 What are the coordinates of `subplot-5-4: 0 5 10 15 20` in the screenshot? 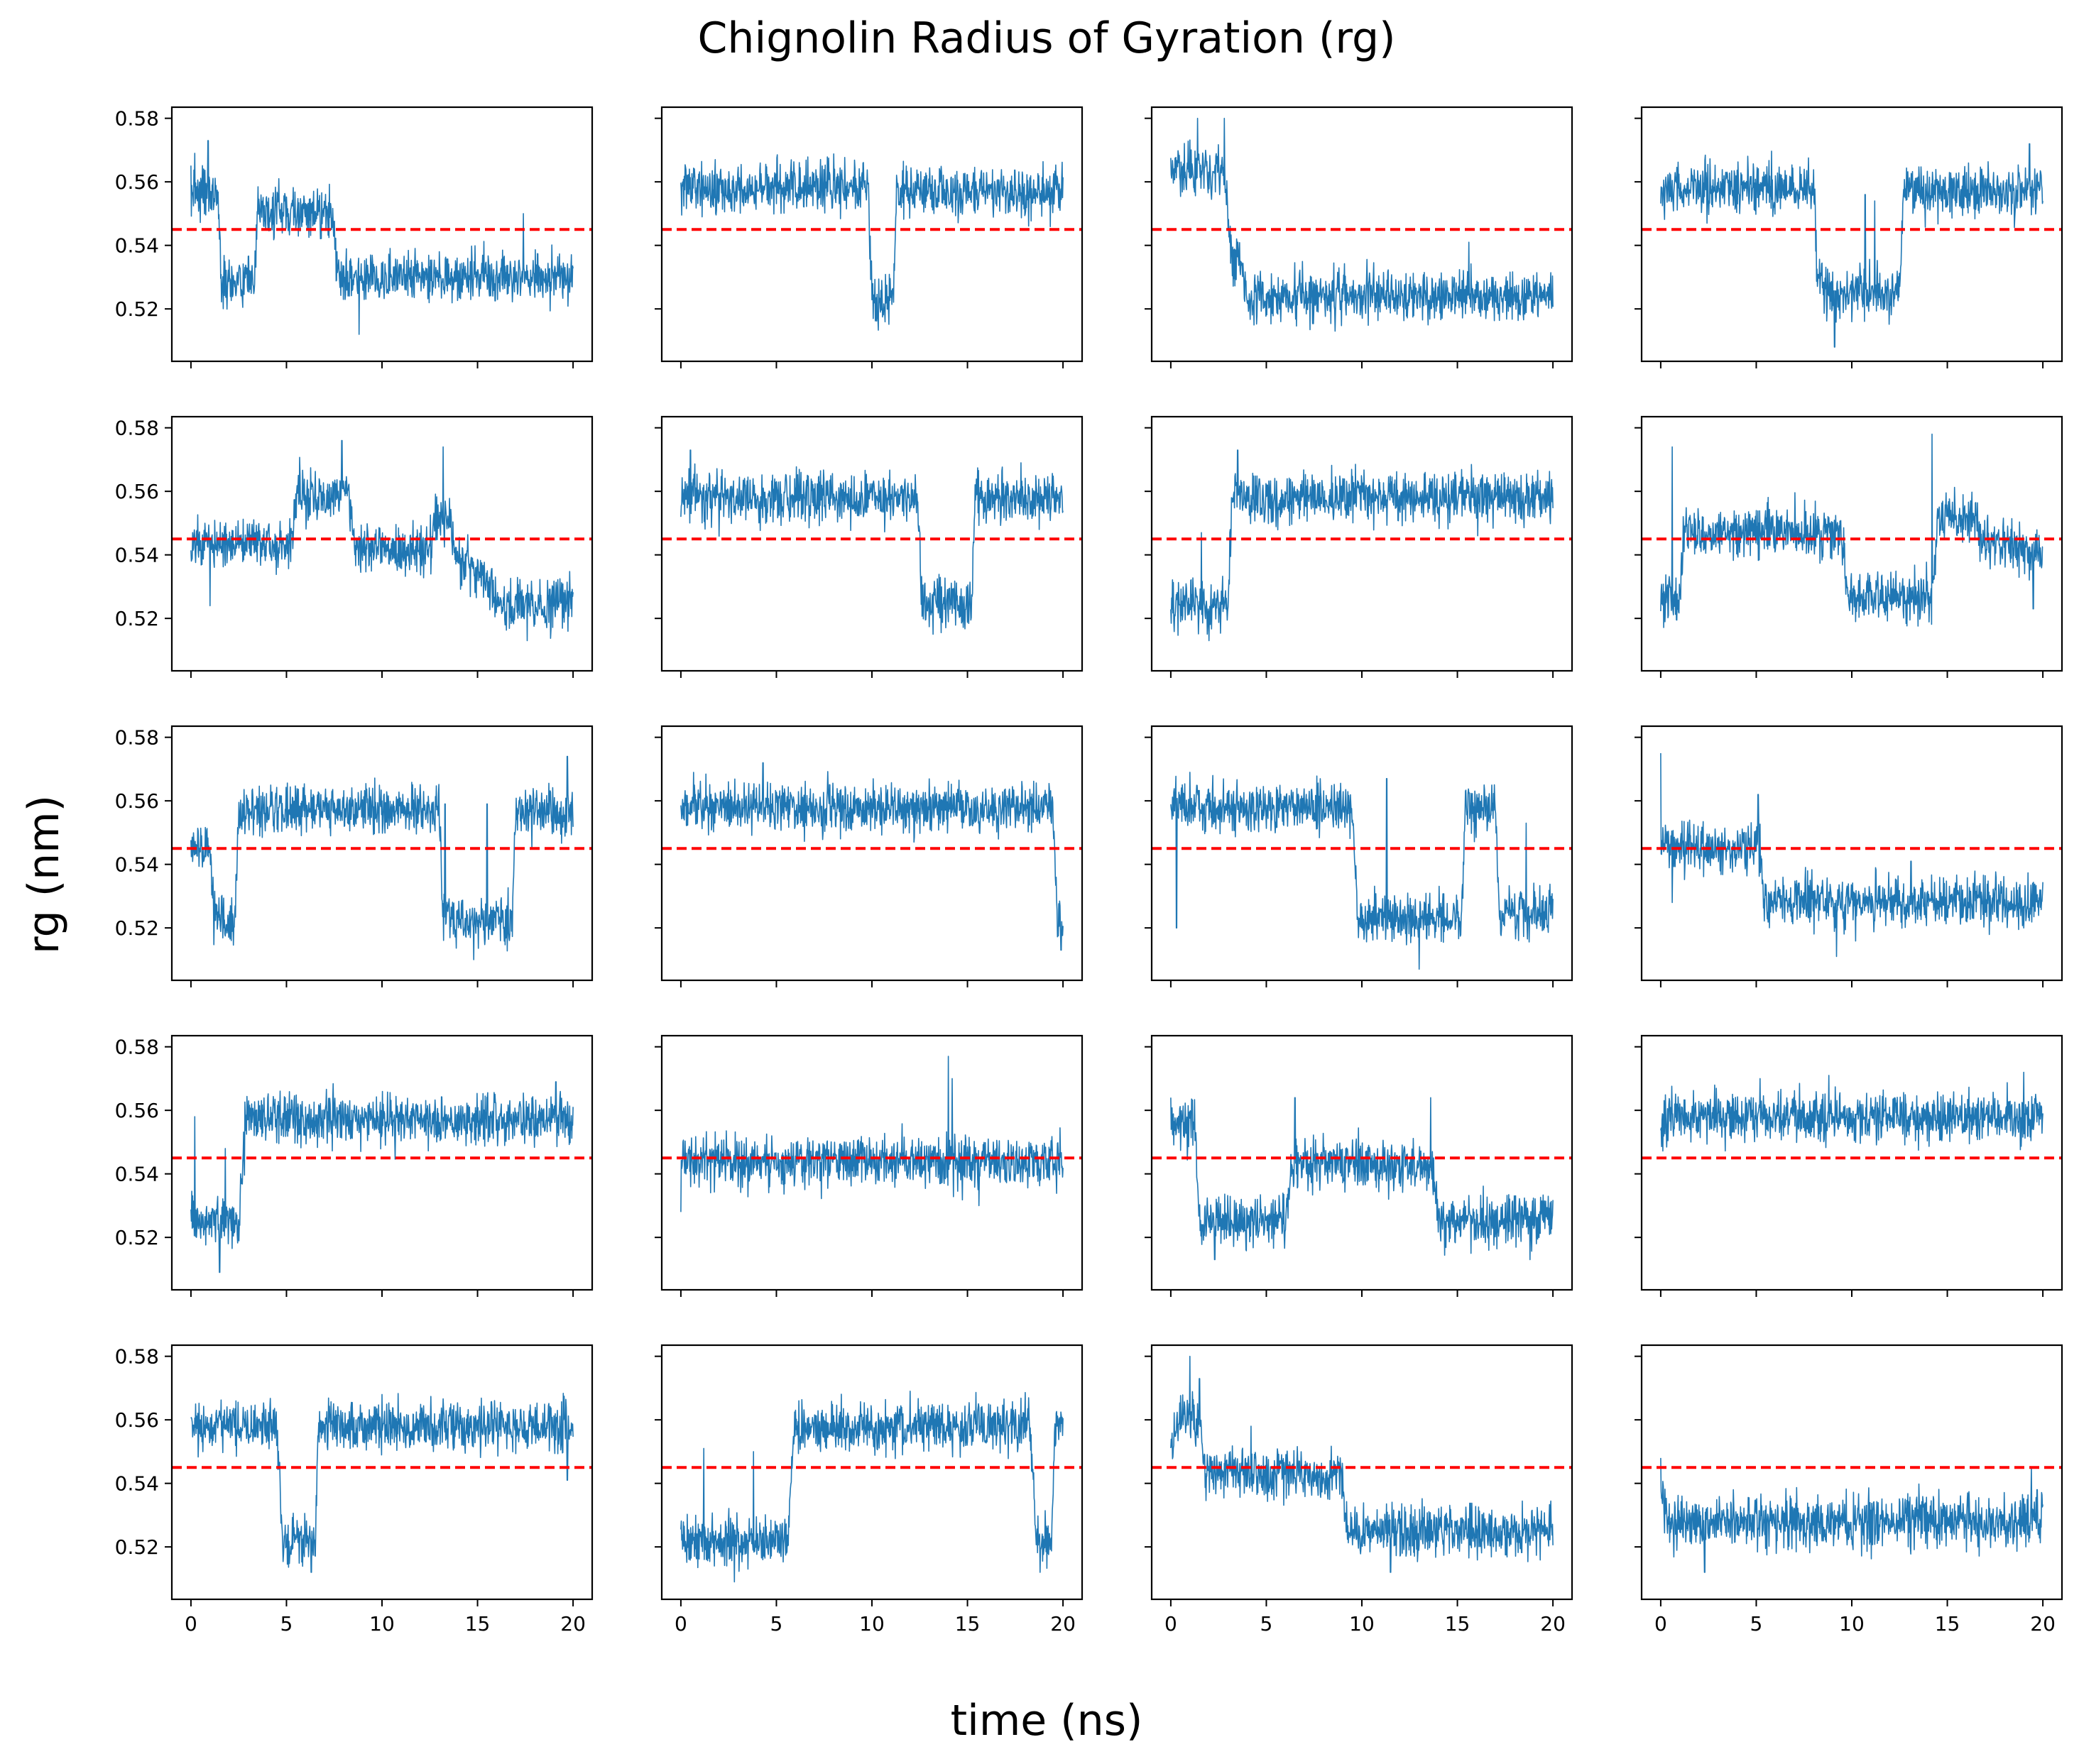 It's located at (1849, 1490).